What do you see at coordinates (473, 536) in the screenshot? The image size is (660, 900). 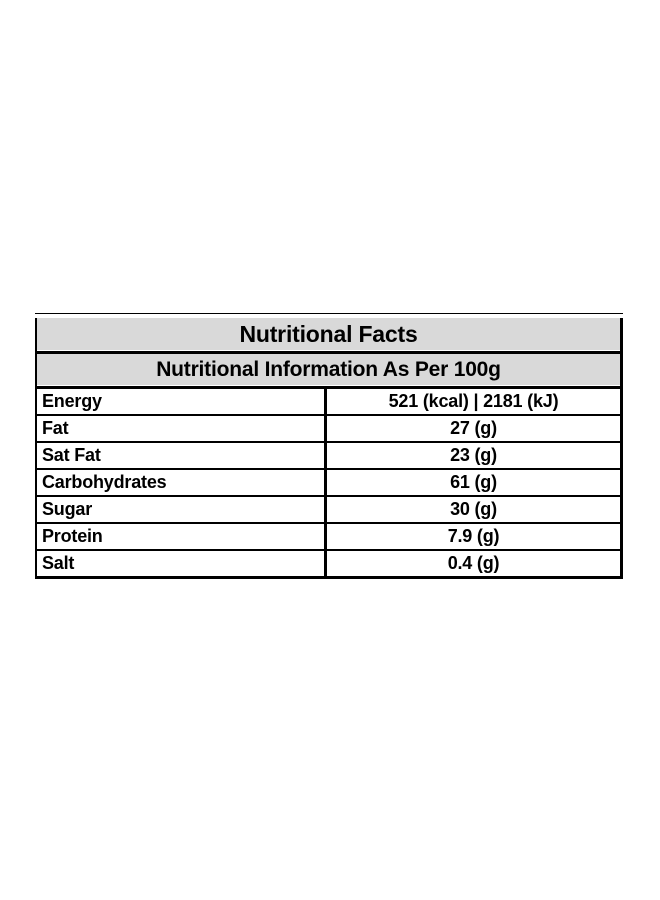 I see `nutrient-value: 7.9 (g)` at bounding box center [473, 536].